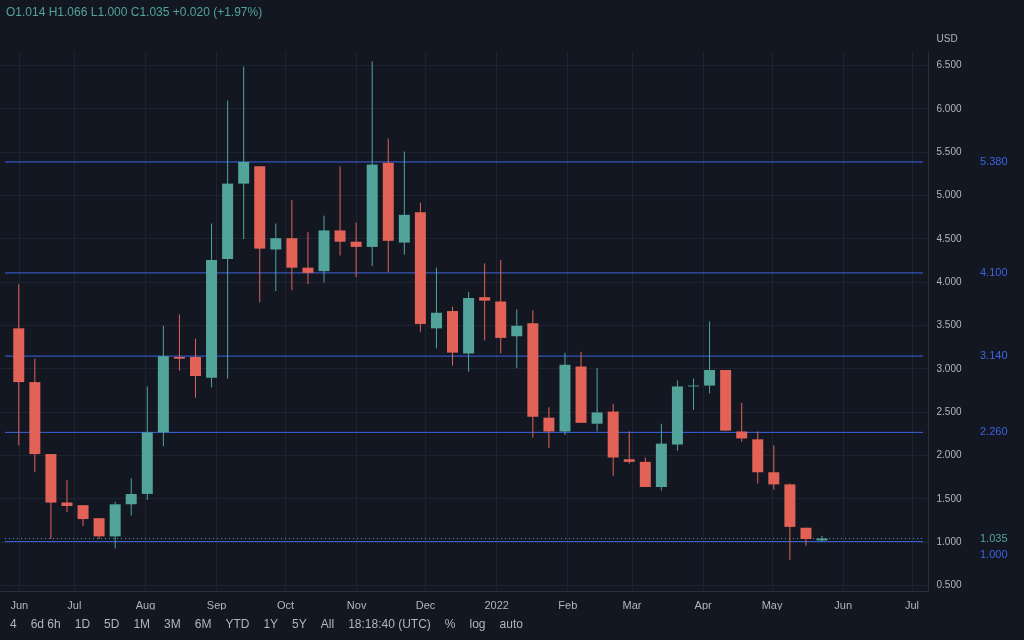 The height and width of the screenshot is (640, 1024). I want to click on x-tick-label: 2022, so click(496, 604).